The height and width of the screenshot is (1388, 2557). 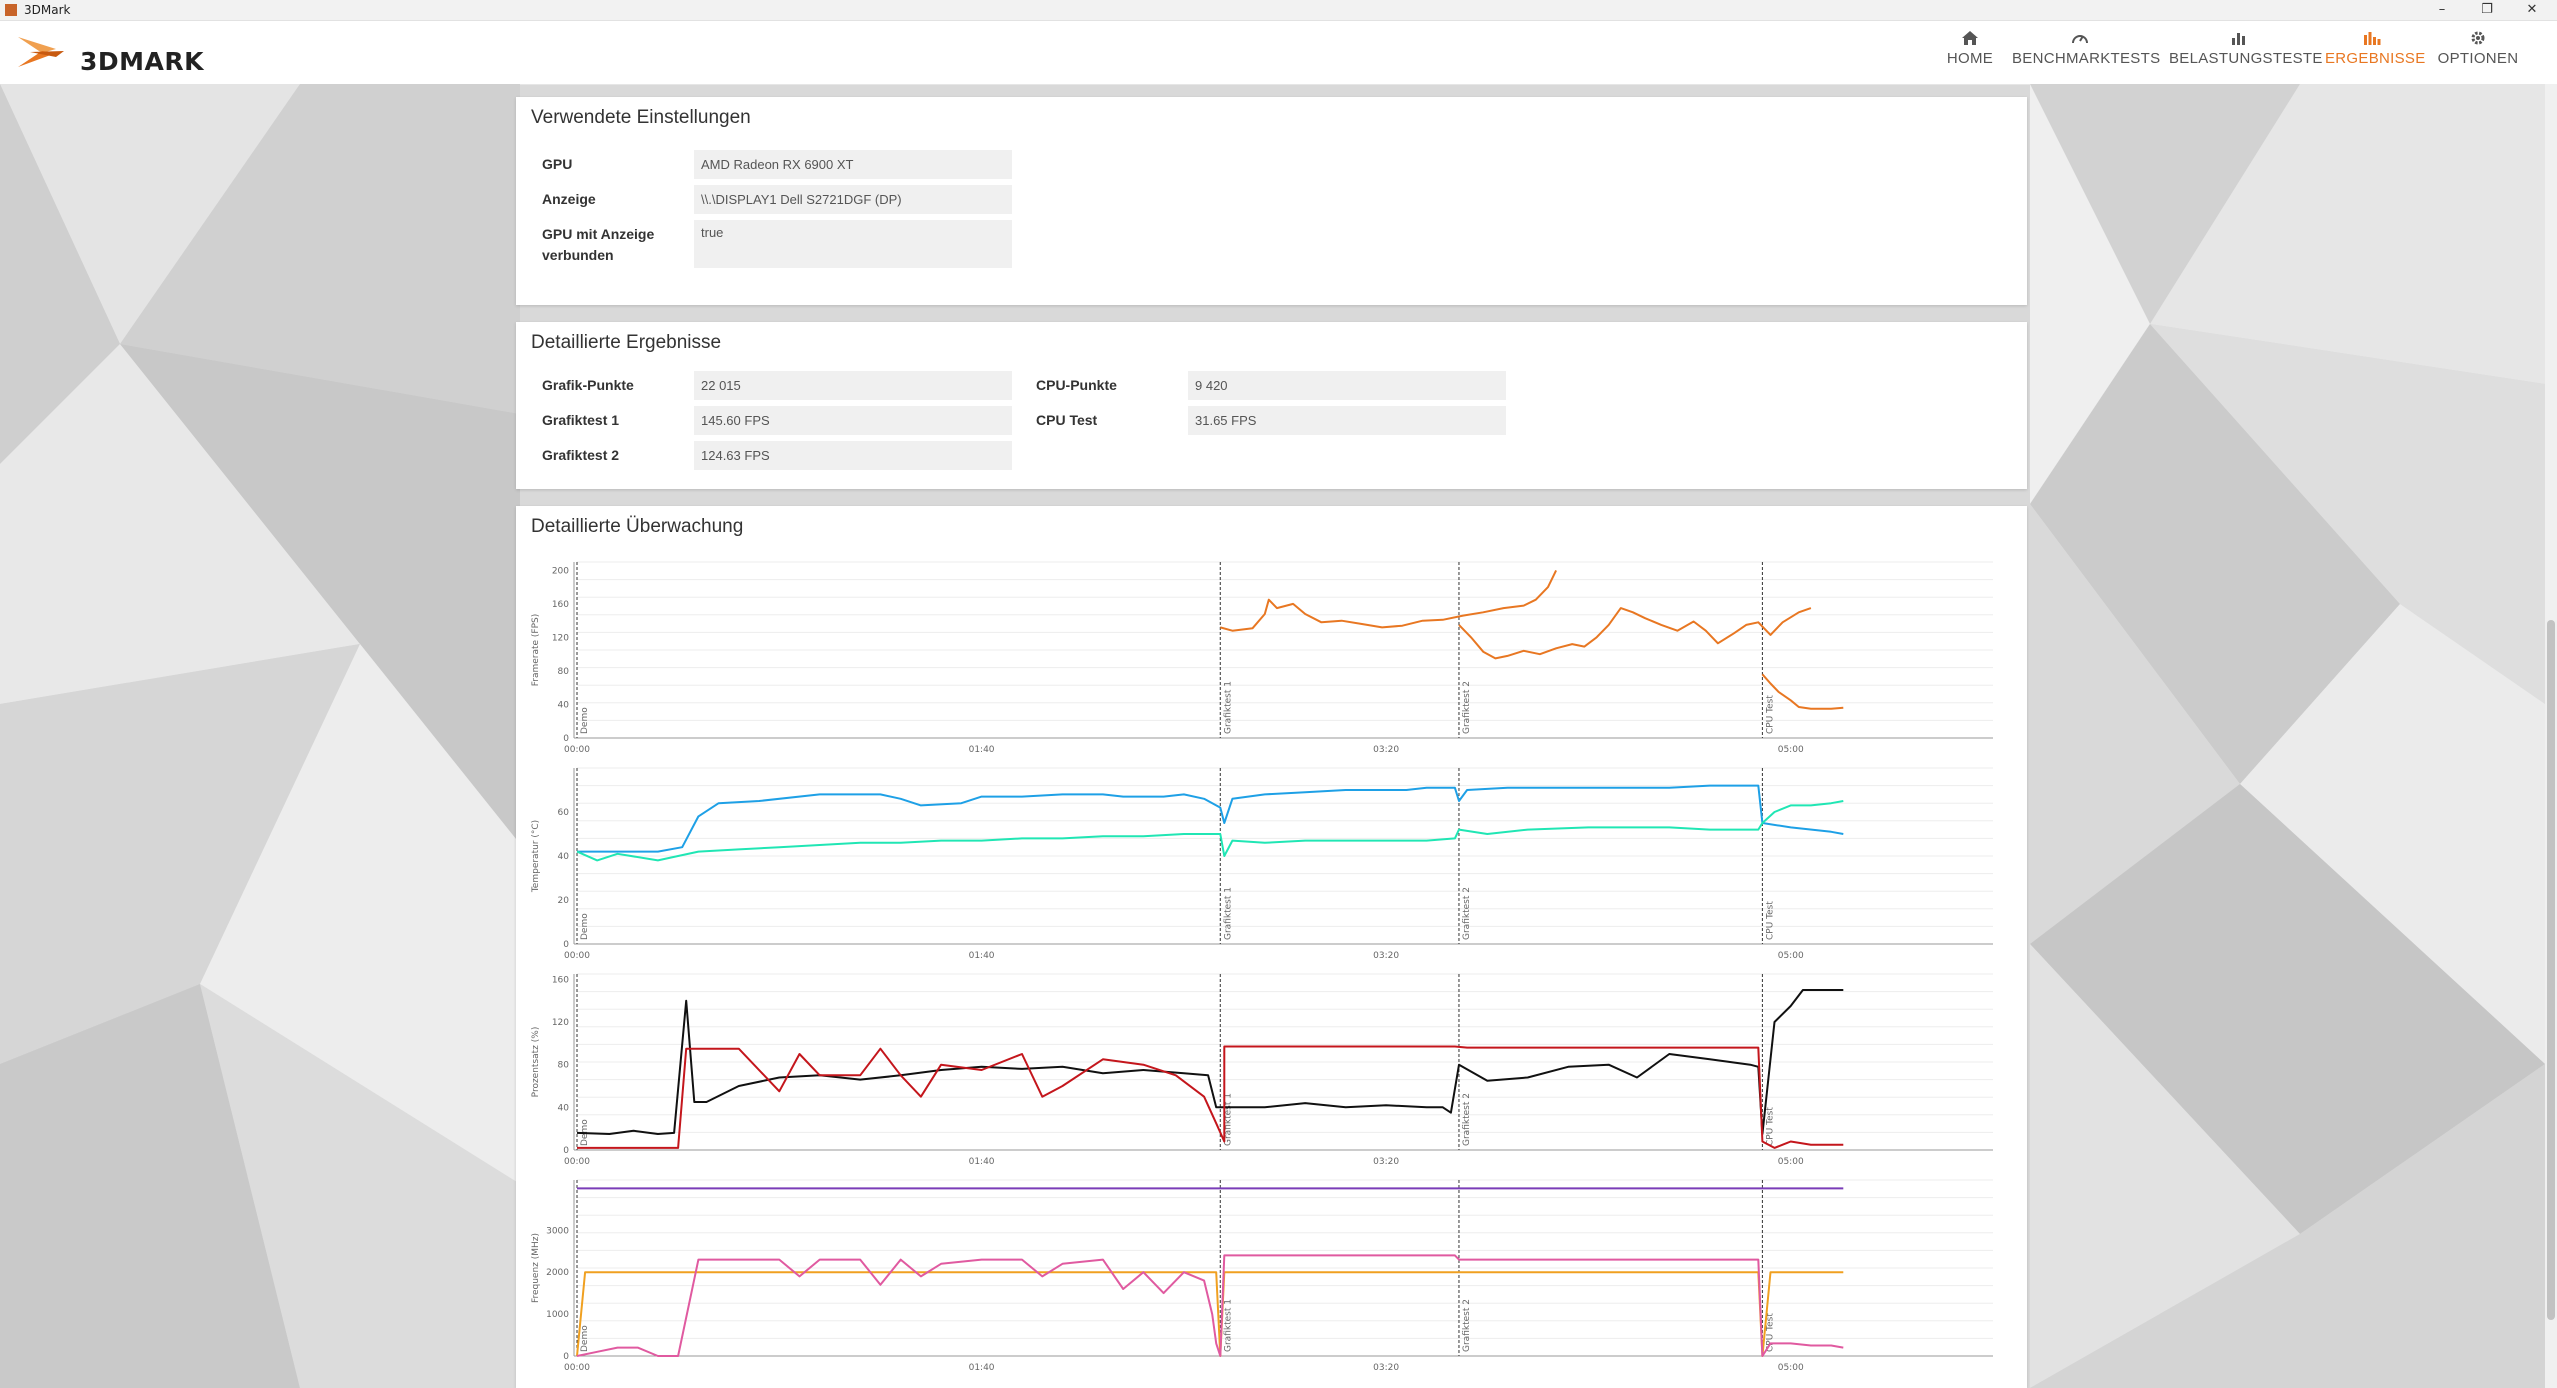 I want to click on y-tick-label: 20, so click(x=564, y=901).